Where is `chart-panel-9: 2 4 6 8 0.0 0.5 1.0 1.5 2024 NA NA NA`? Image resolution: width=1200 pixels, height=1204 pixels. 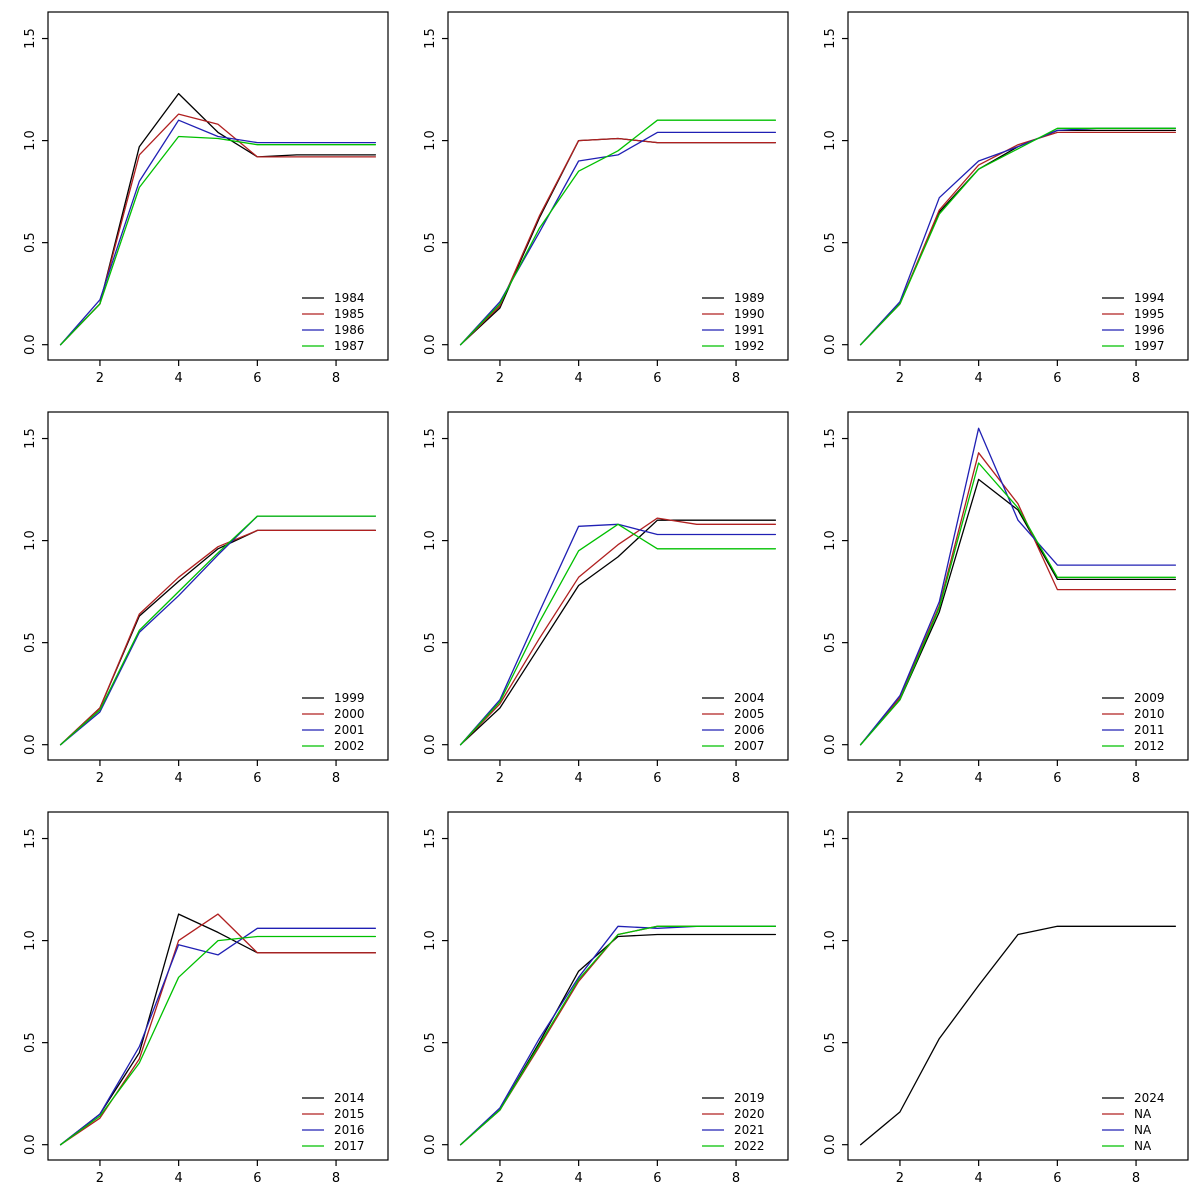
chart-panel-9: 2 4 6 8 0.0 0.5 1.0 1.5 2024 NA NA NA is located at coordinates (1000, 1000).